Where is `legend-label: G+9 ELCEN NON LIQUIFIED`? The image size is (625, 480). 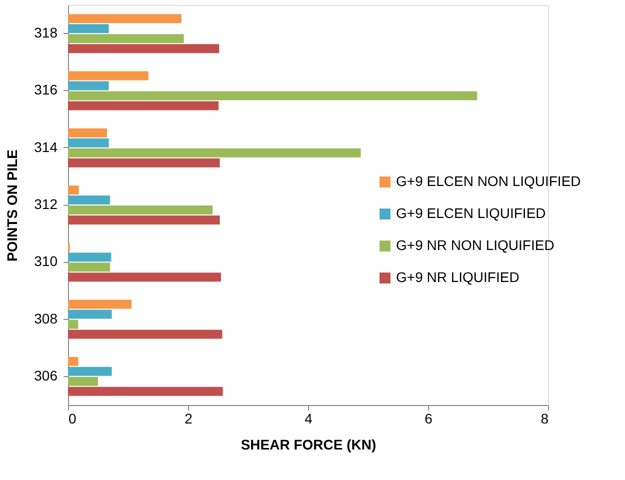
legend-label: G+9 ELCEN NON LIQUIFIED is located at coordinates (488, 181).